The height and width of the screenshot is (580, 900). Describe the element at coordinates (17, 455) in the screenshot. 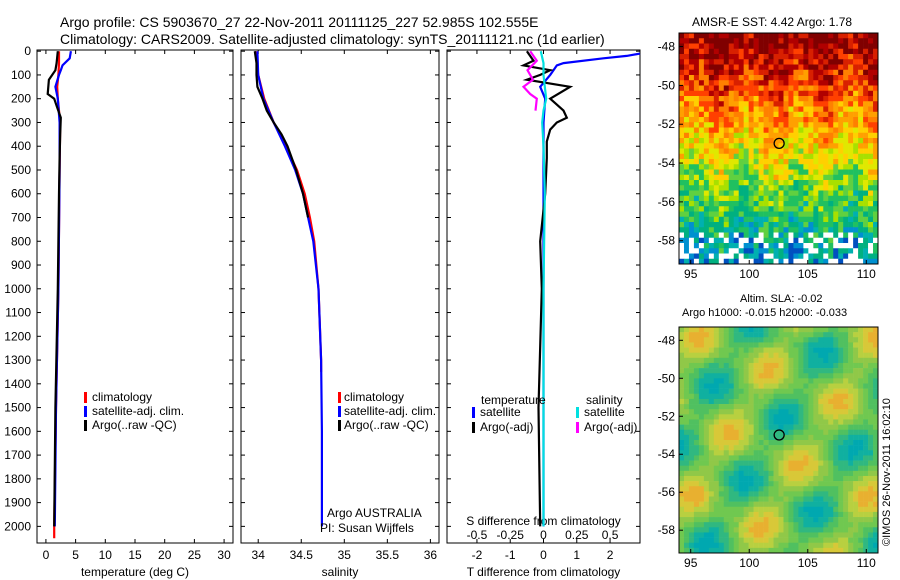

I see `y-tick-label: 1700` at that location.